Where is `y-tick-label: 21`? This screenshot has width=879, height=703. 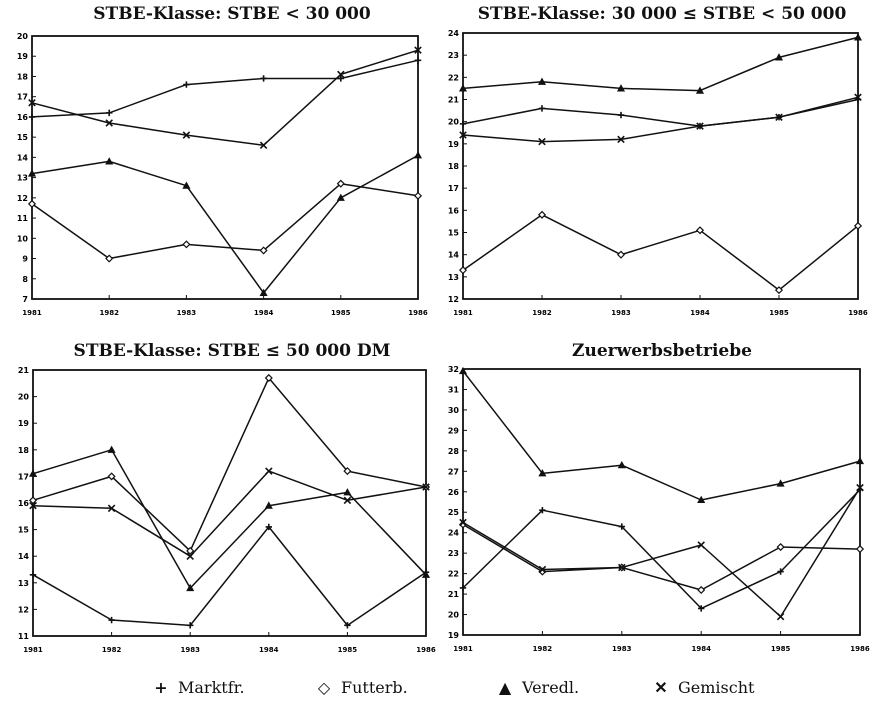
y-tick-label: 21 is located at coordinates (454, 100).